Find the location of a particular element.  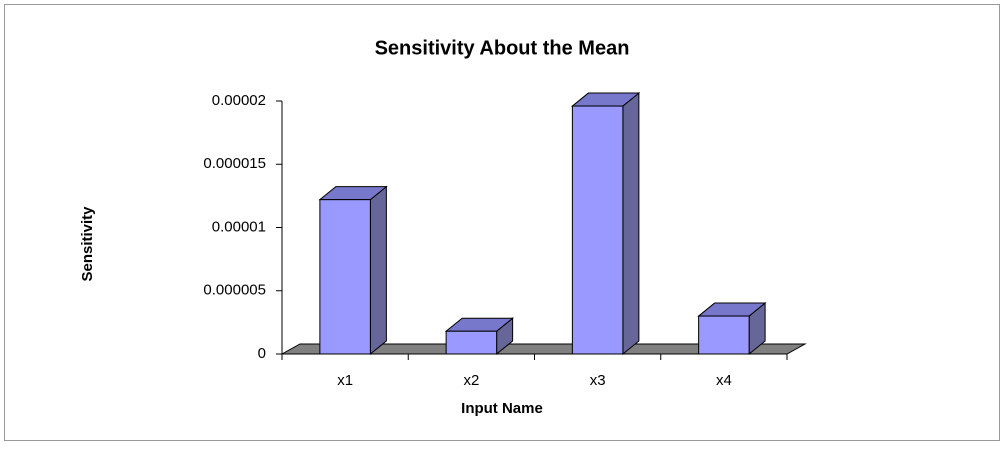

x-tick-label: x4 is located at coordinates (724, 380).